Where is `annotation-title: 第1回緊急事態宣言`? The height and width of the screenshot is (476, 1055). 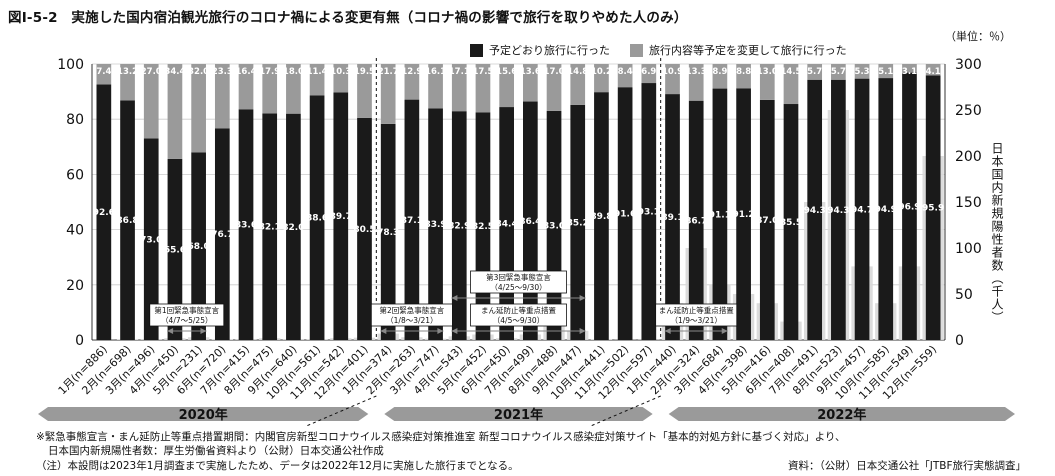
annotation-title: 第1回緊急事態宣言 is located at coordinates (186, 310).